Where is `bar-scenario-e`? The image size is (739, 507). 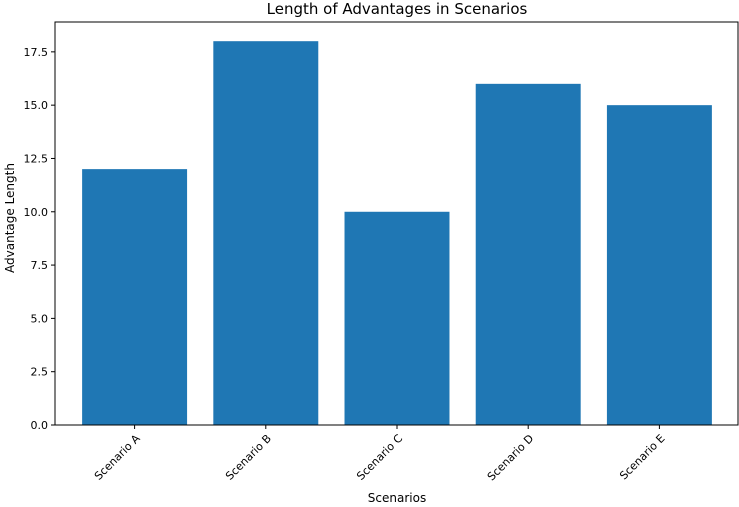 bar-scenario-e is located at coordinates (659, 265).